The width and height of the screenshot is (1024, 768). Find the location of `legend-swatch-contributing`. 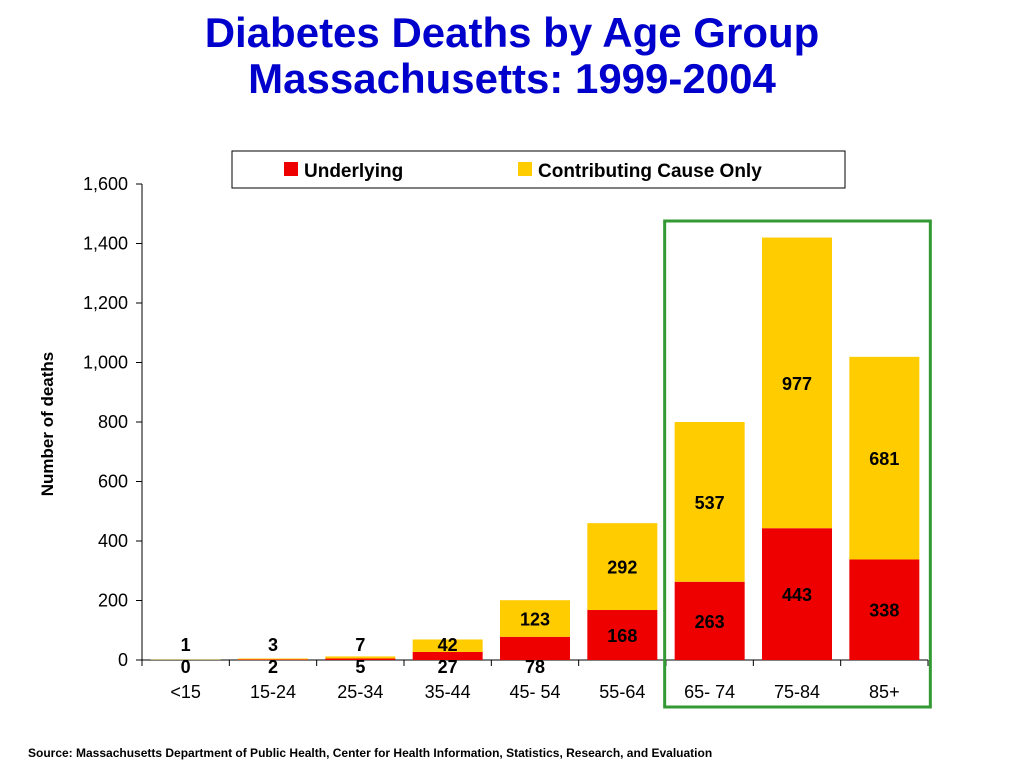

legend-swatch-contributing is located at coordinates (525, 169).